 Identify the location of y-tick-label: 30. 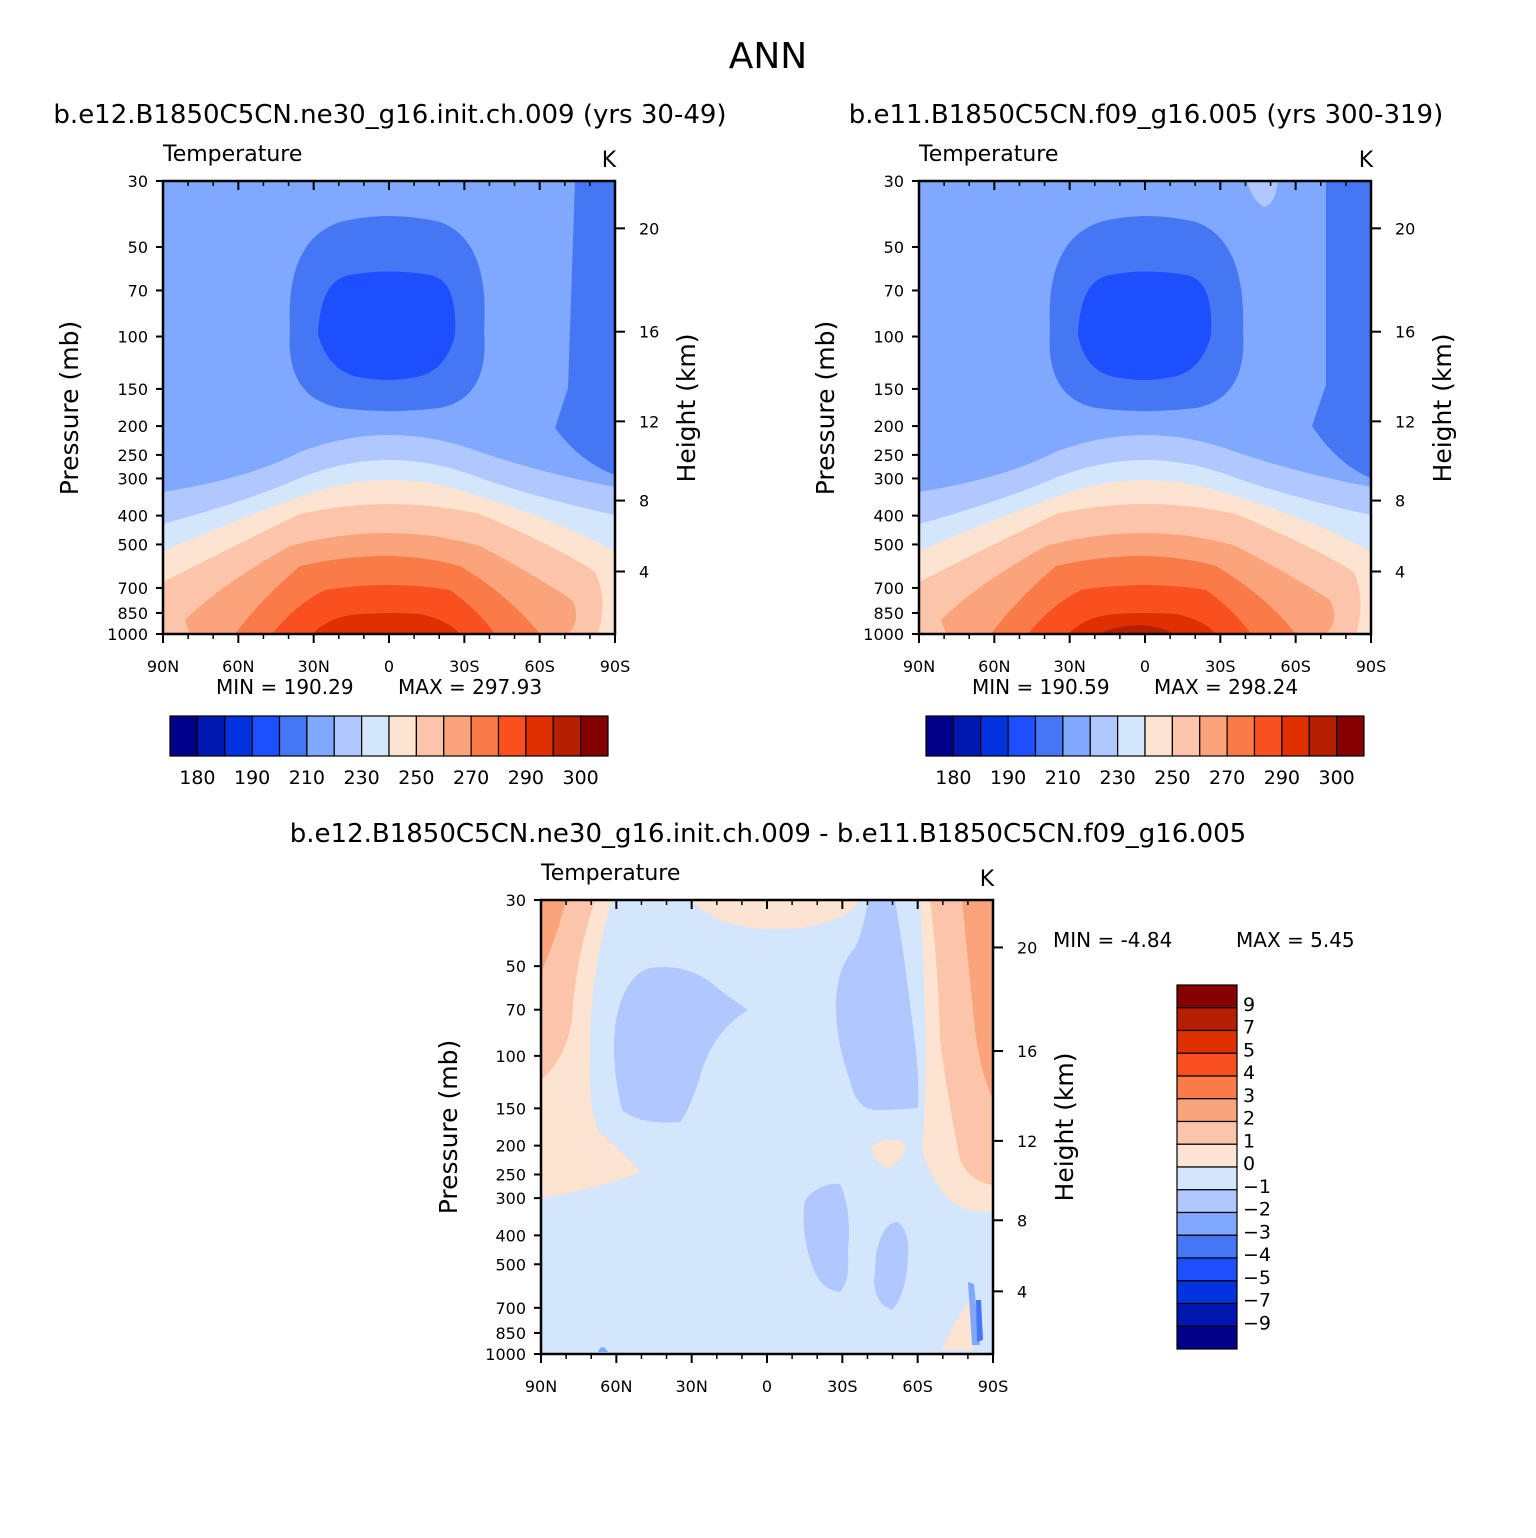
(516, 900).